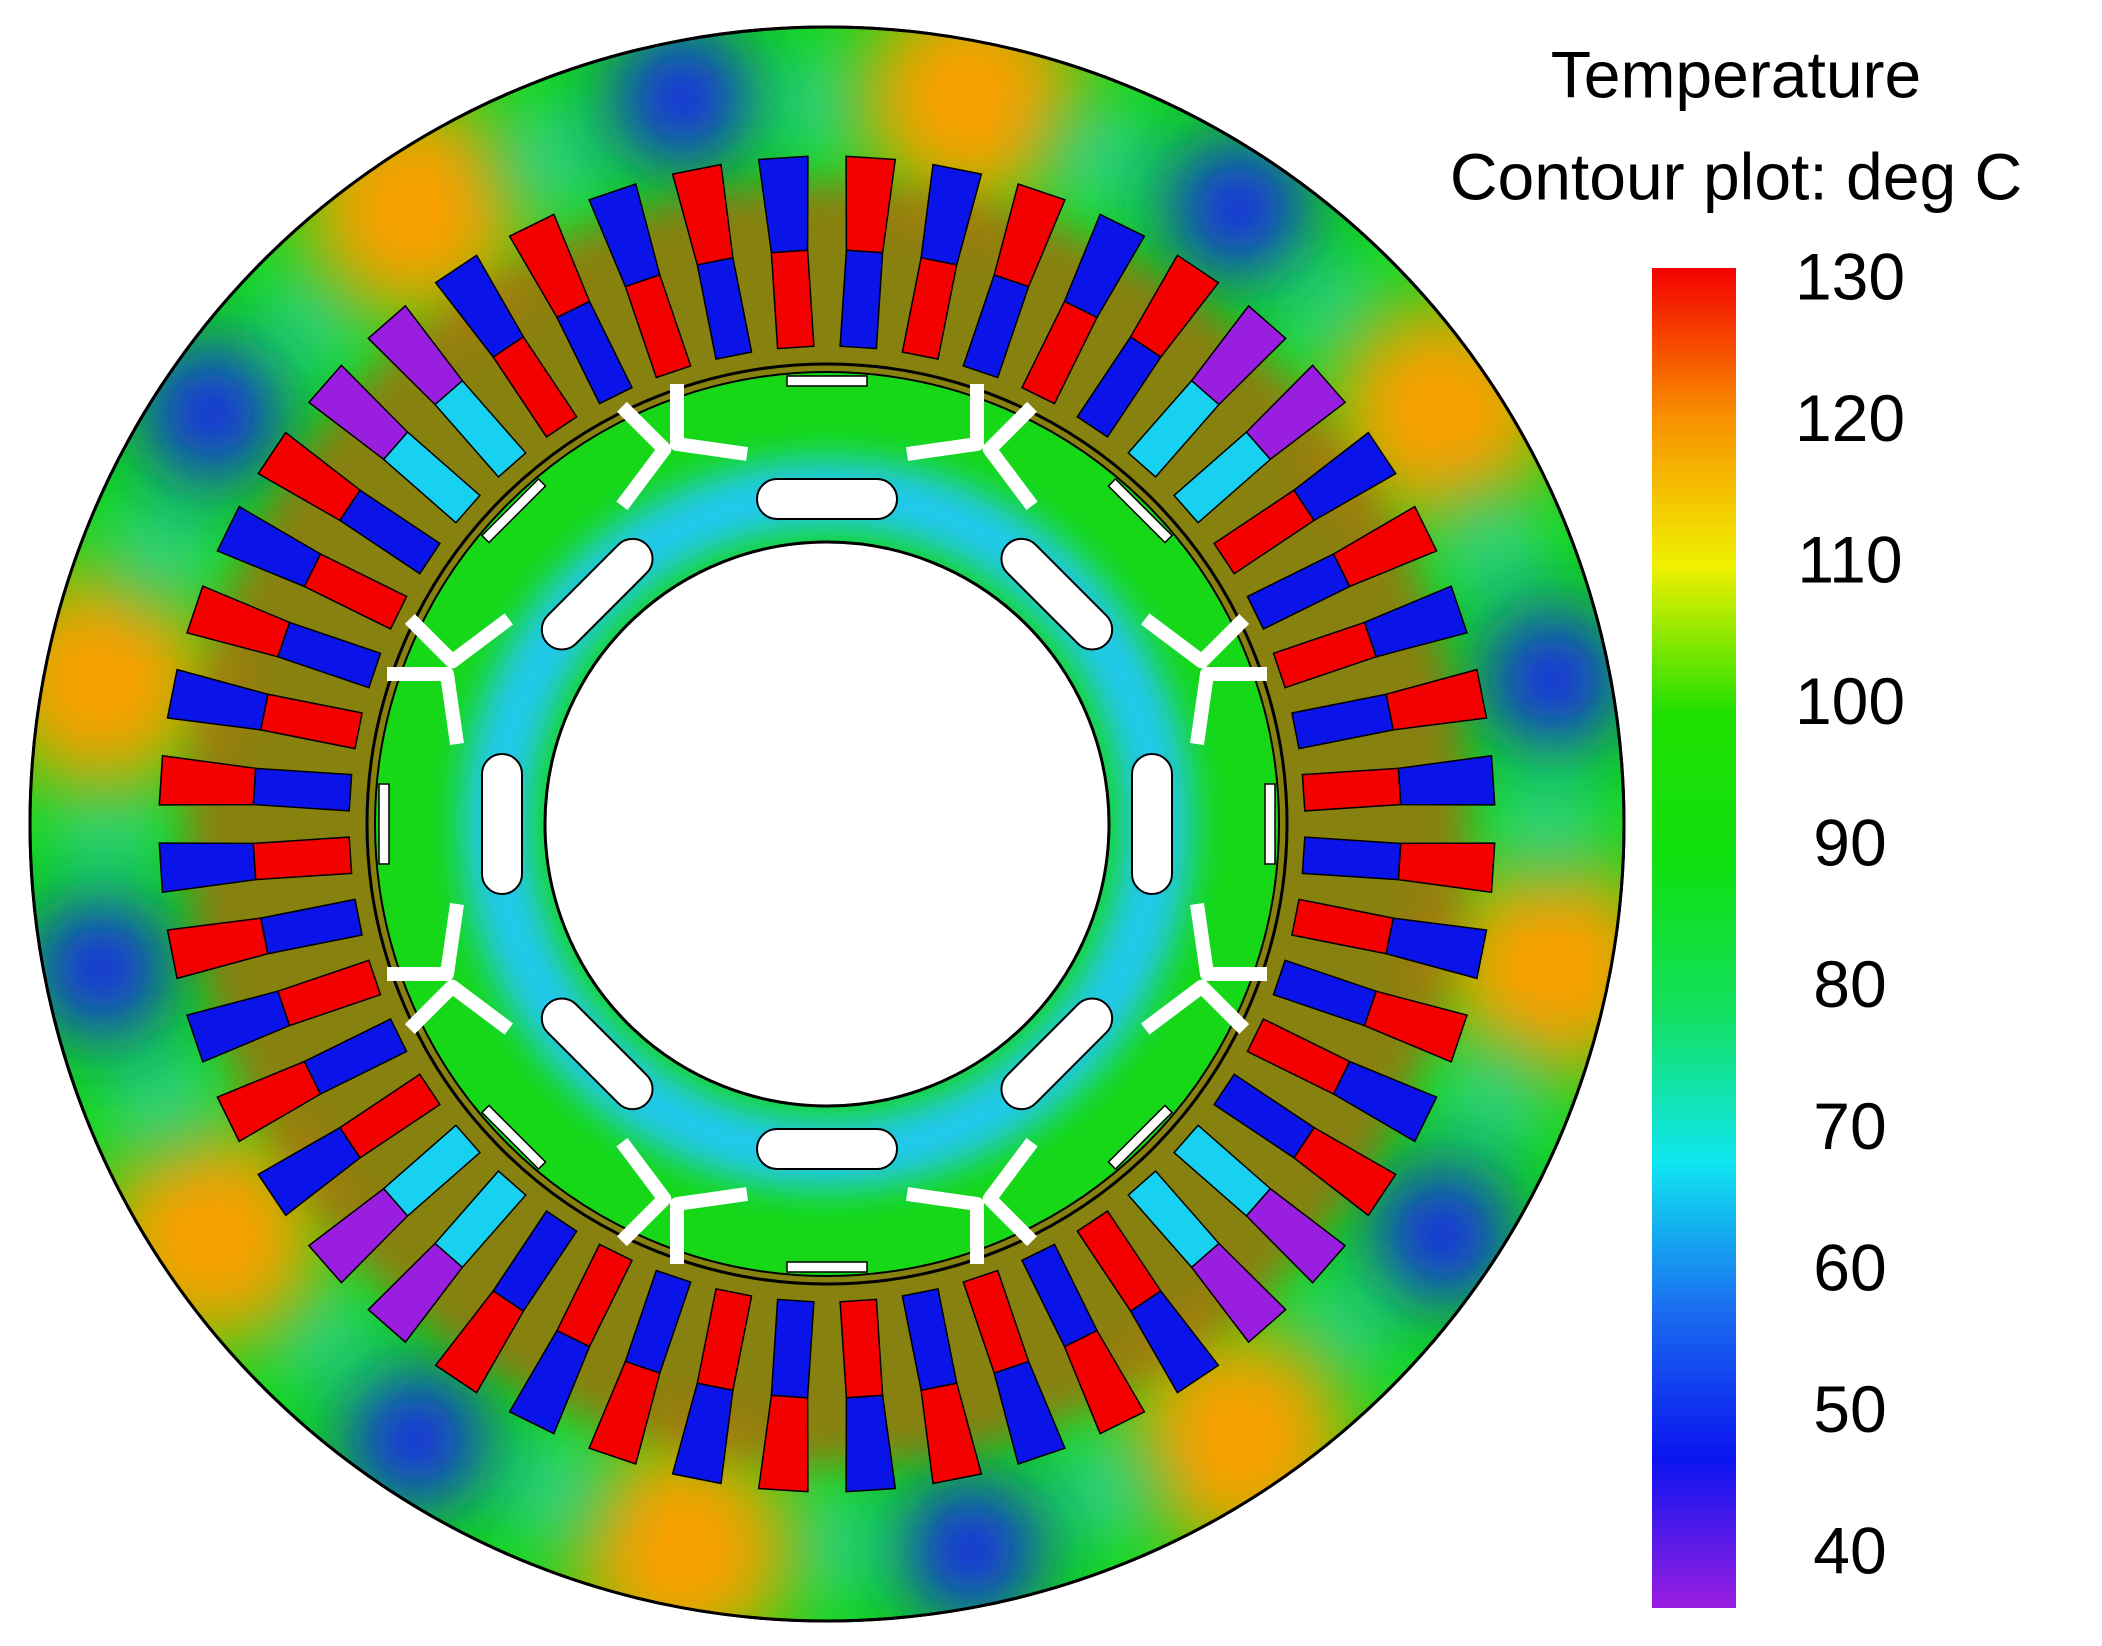 The width and height of the screenshot is (2102, 1646). What do you see at coordinates (1849, 843) in the screenshot?
I see `tick-label: 90` at bounding box center [1849, 843].